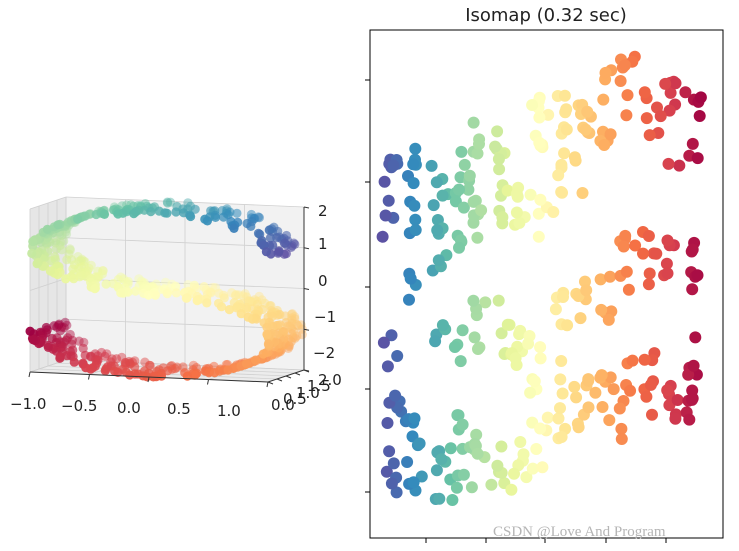 This screenshot has height=551, width=739. What do you see at coordinates (323, 211) in the screenshot?
I see `z-tick-label: 2` at bounding box center [323, 211].